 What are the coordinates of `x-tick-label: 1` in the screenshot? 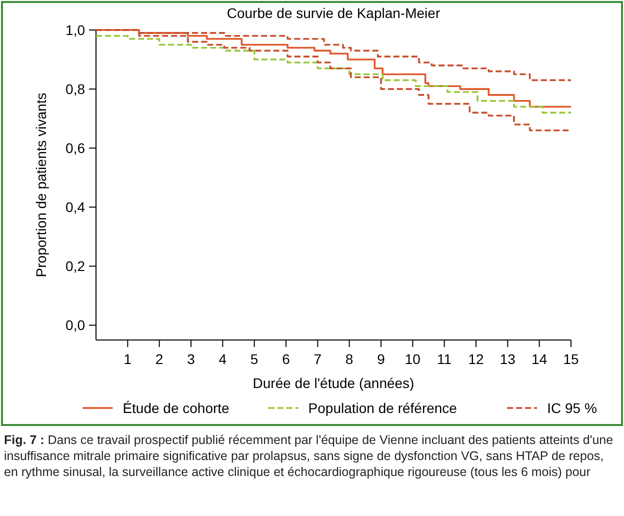 It's located at (128, 359).